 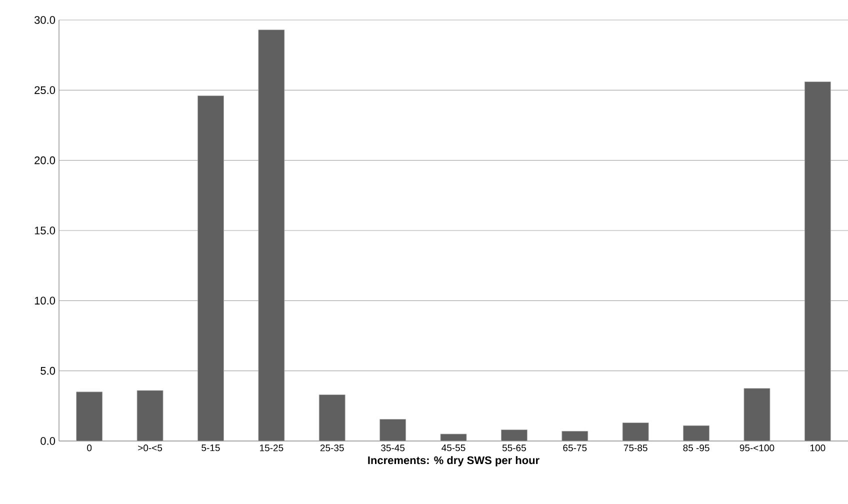 I want to click on x-tick-label: 35-45, so click(x=393, y=448).